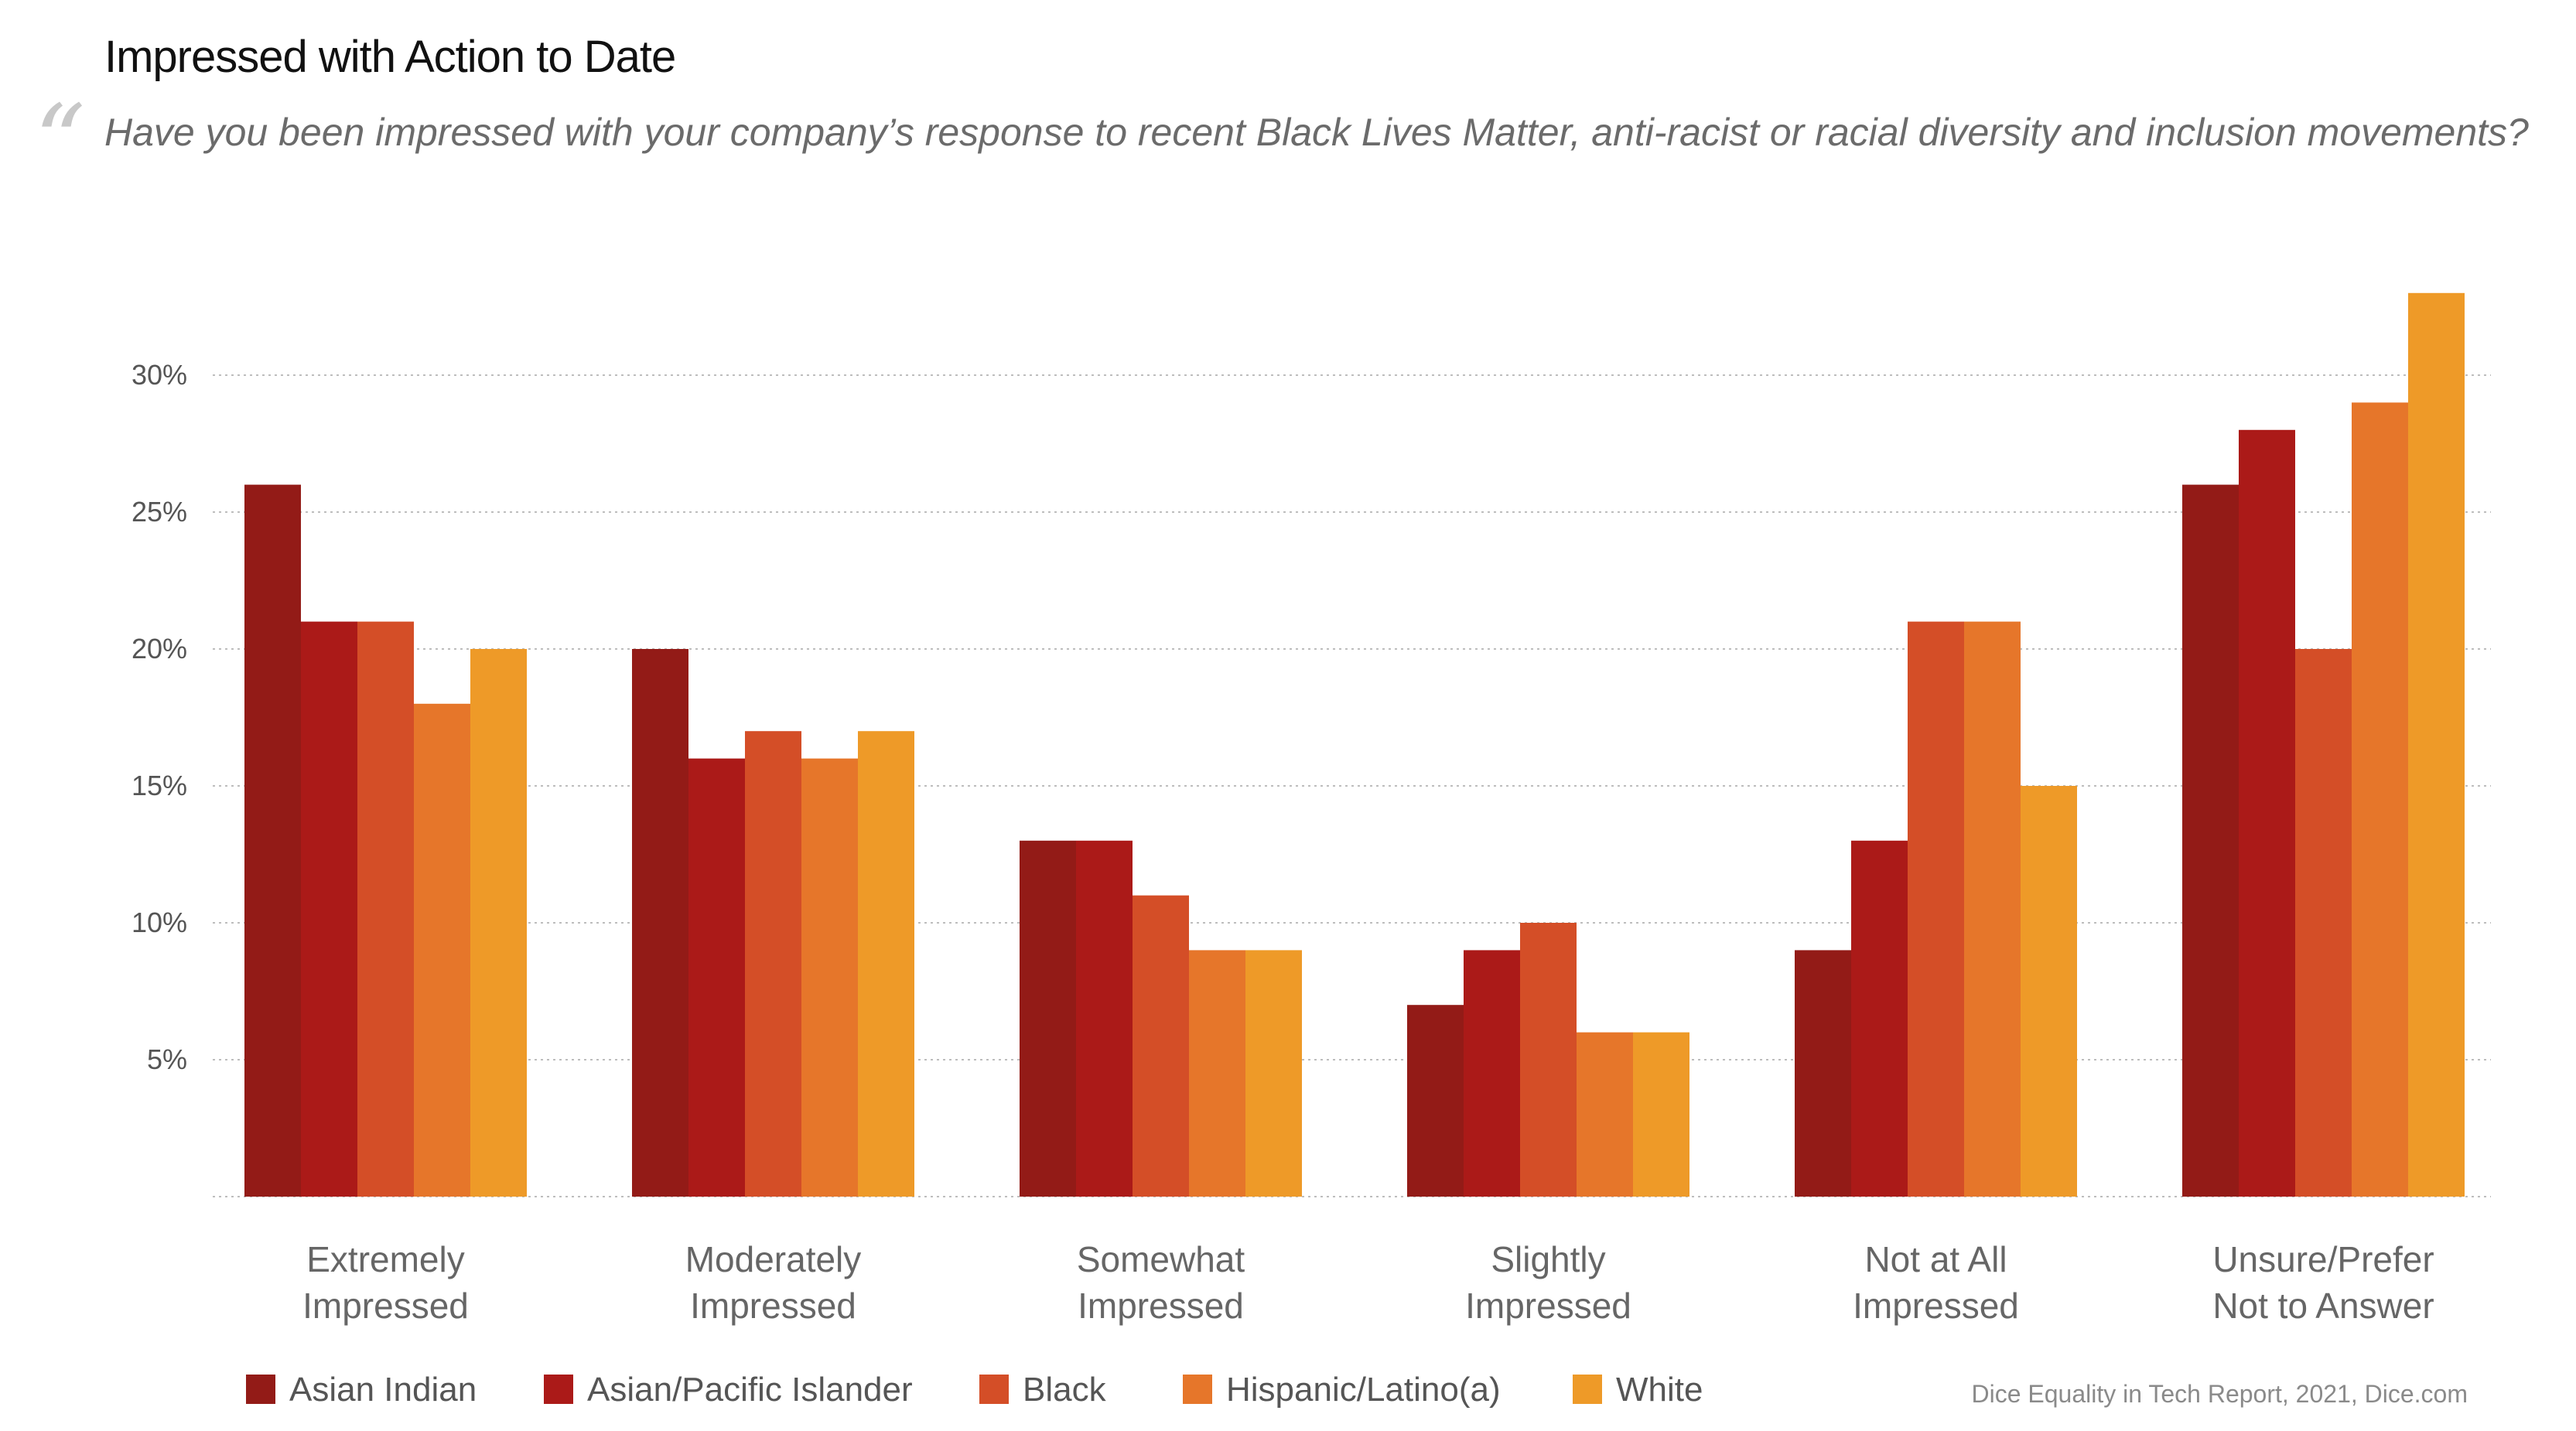 Image resolution: width=2576 pixels, height=1431 pixels. Describe the element at coordinates (1936, 1282) in the screenshot. I see `category-label: Not at All Impressed` at that location.